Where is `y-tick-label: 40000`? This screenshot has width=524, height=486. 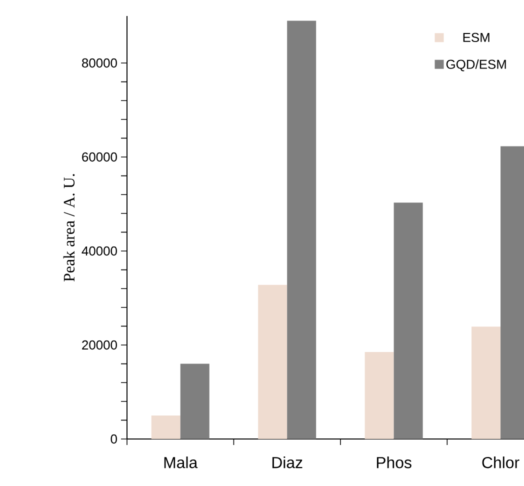 y-tick-label: 40000 is located at coordinates (99, 251).